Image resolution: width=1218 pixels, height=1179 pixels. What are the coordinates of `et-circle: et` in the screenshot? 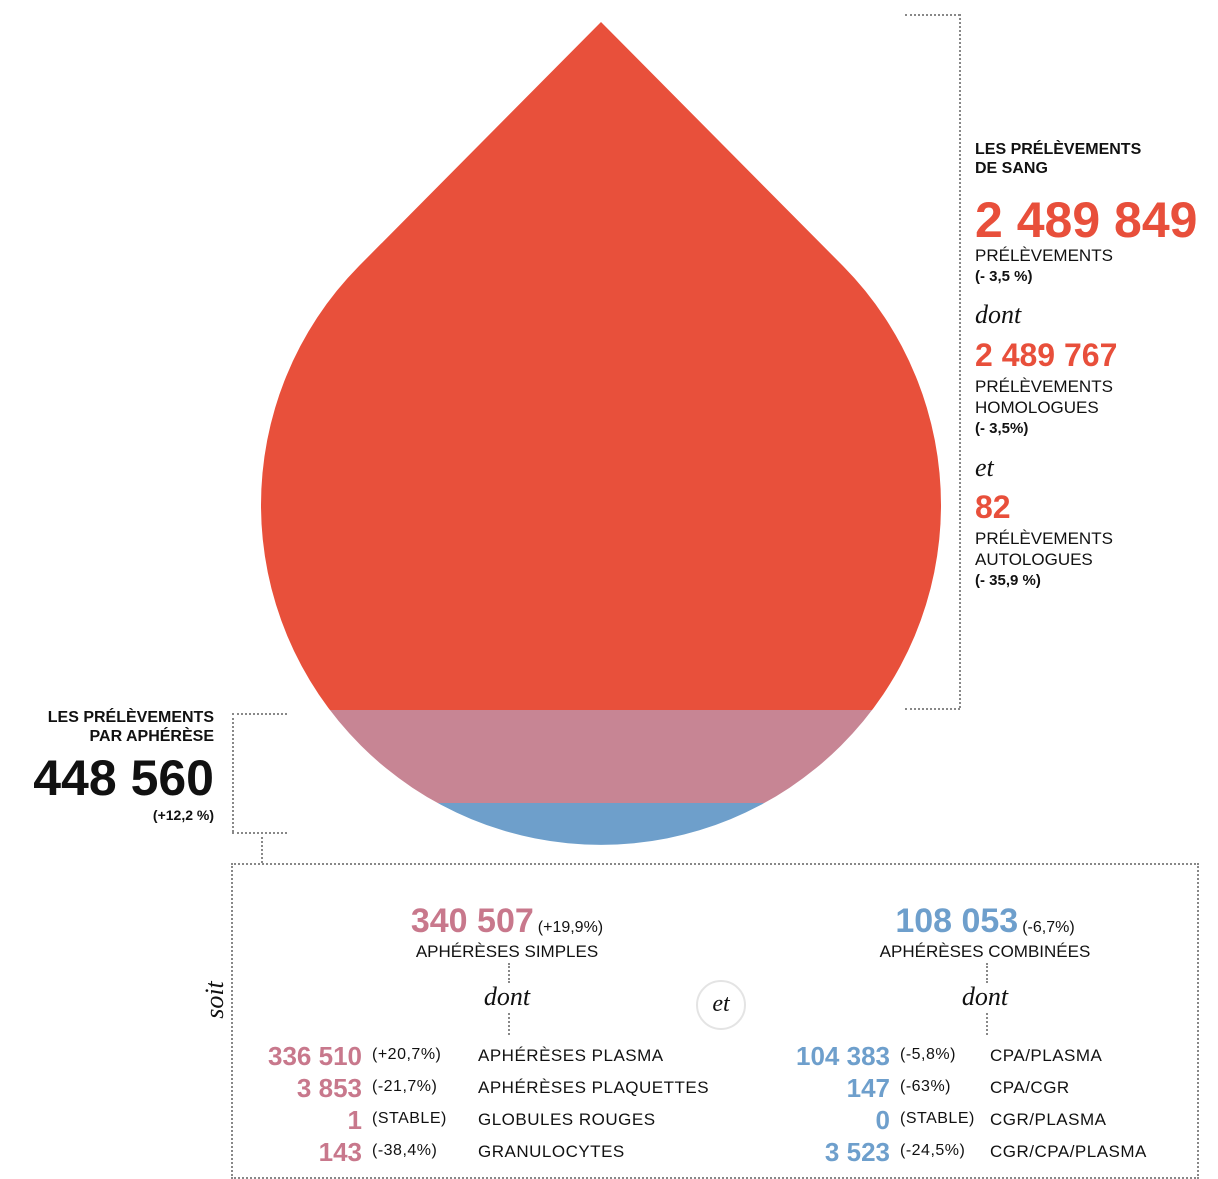 It's located at (721, 1005).